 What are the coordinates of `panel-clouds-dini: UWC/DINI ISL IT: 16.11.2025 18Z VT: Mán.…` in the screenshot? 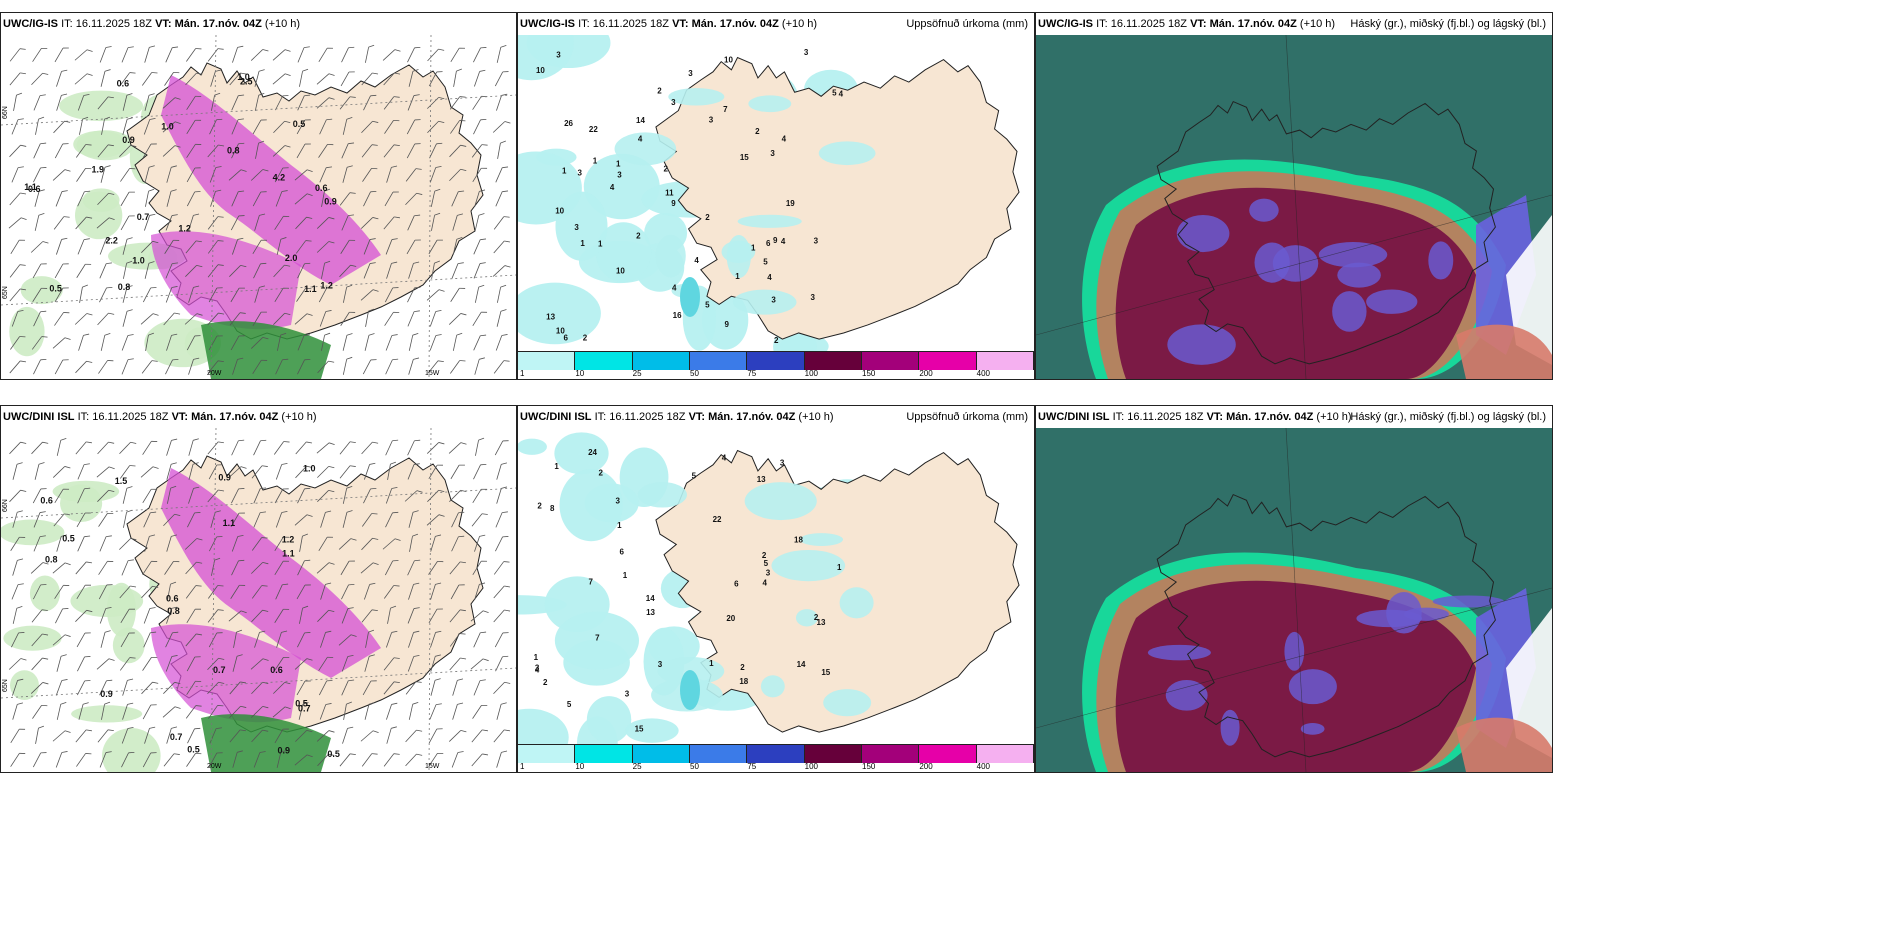 It's located at (1294, 589).